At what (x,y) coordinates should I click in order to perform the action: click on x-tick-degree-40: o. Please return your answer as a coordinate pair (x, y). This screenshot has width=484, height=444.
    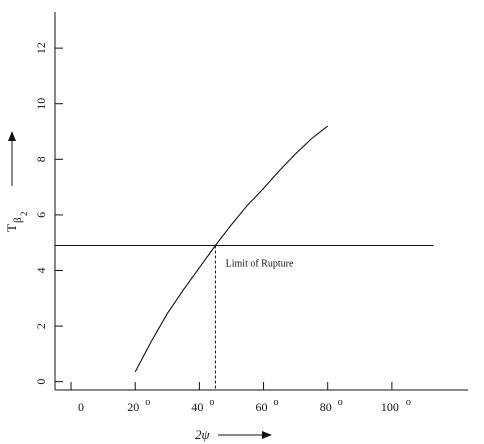
    Looking at the image, I should click on (211, 402).